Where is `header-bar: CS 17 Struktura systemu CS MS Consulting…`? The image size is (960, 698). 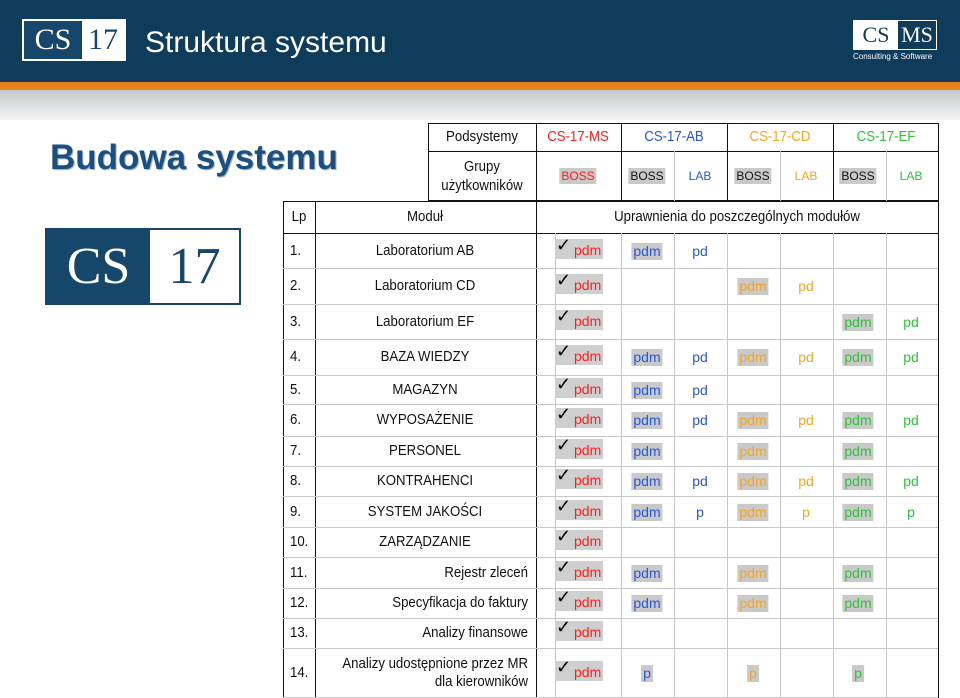
header-bar: CS 17 Struktura systemu CS MS Consulting… is located at coordinates (480, 41).